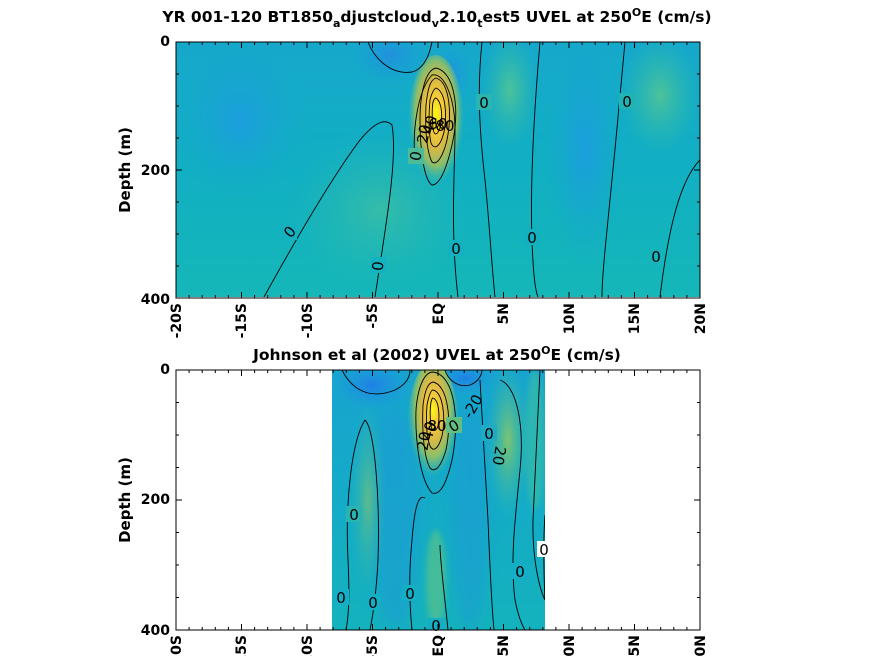  I want to click on jet-core, so click(433, 434).